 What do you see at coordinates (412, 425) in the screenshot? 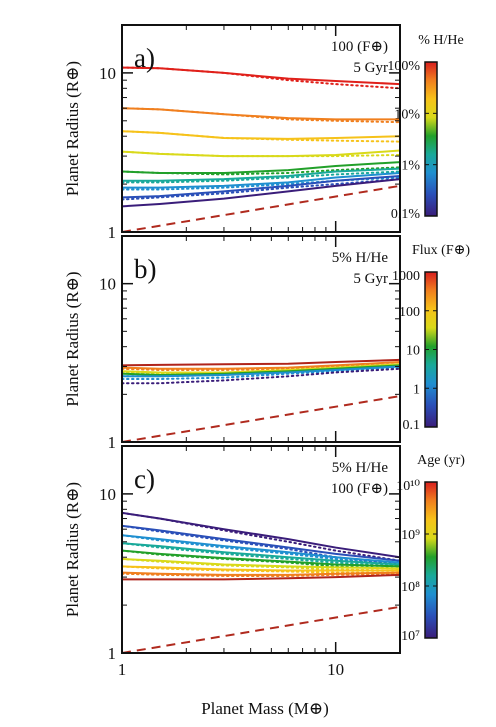
I see `colorbar-tick-label: 0.1` at bounding box center [412, 425].